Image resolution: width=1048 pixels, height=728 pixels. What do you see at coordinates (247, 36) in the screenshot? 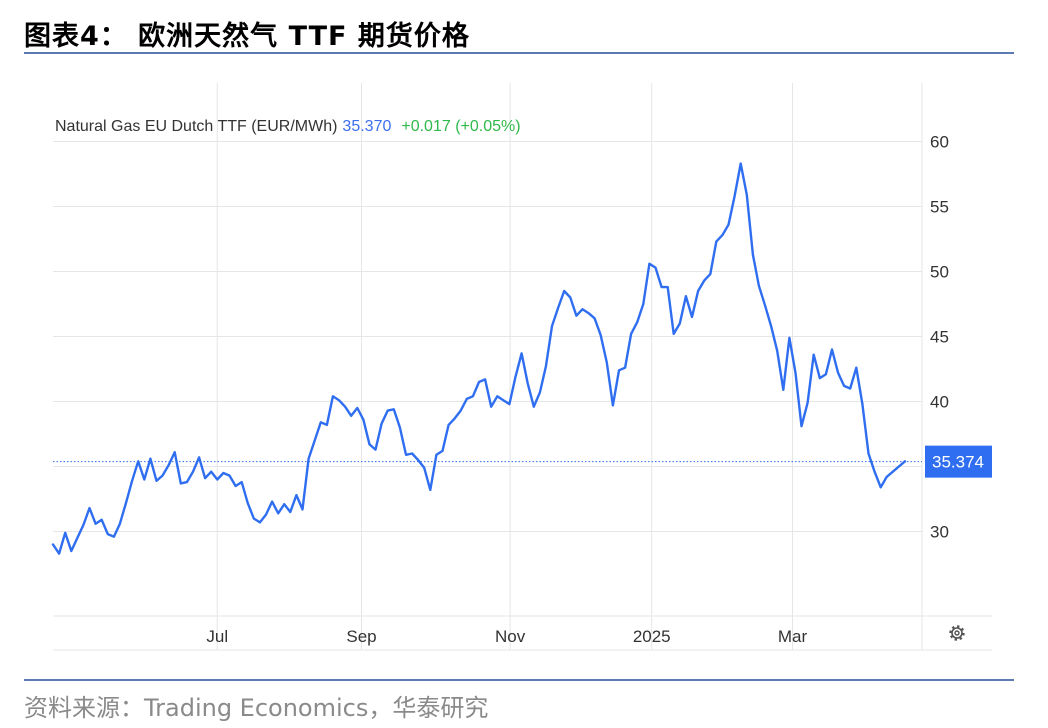
I see `figure-title: 图表4： 欧洲天然气 TTF 期货价格` at bounding box center [247, 36].